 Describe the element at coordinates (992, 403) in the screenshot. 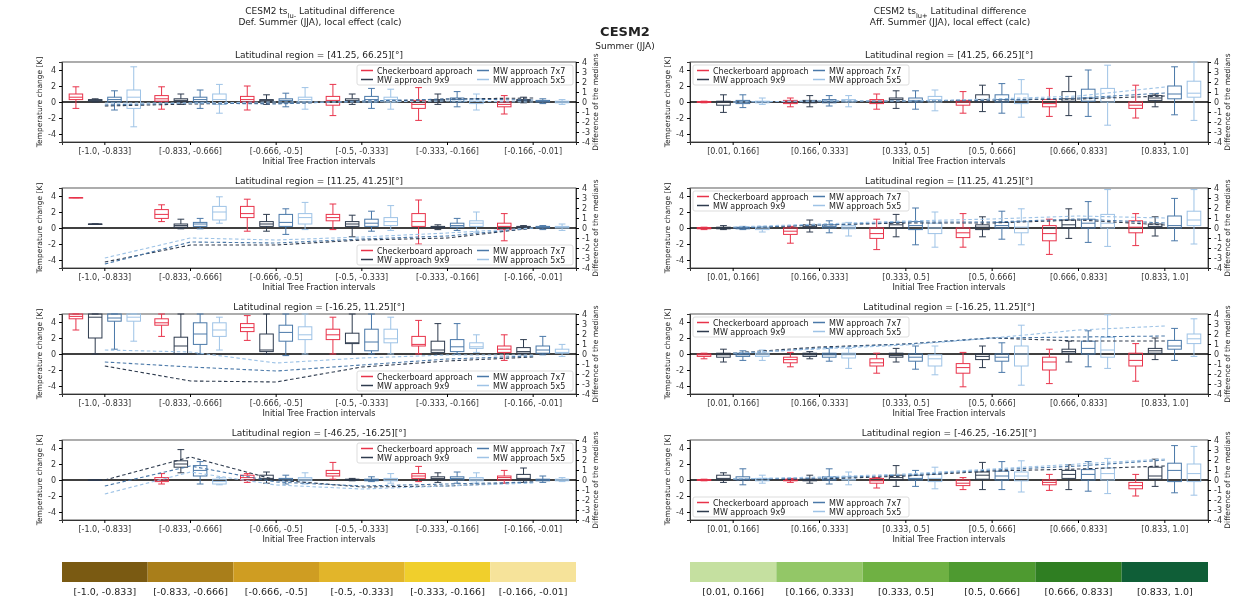

I see `x-tick-label: [0.5, 0.666]` at that location.